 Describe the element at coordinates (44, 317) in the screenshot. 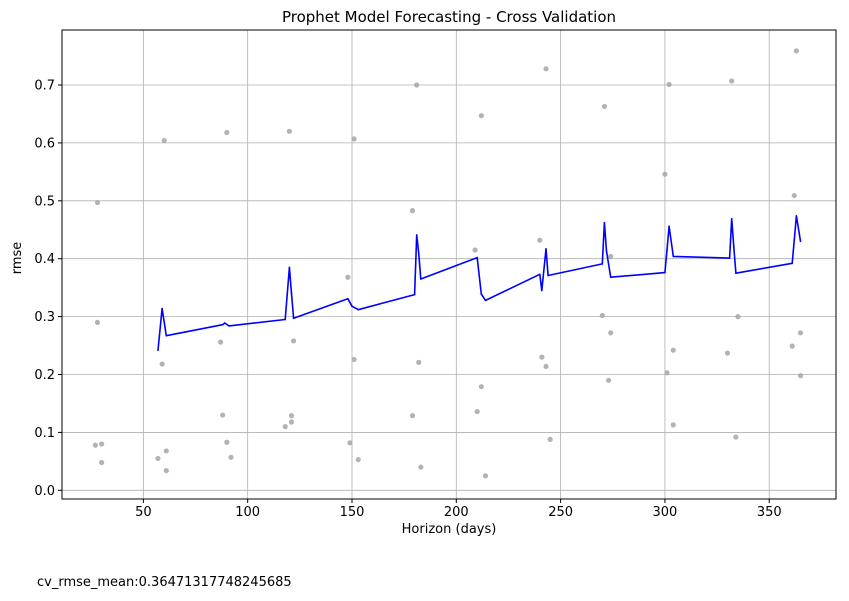

I see `y-tick-label: 0.3` at that location.